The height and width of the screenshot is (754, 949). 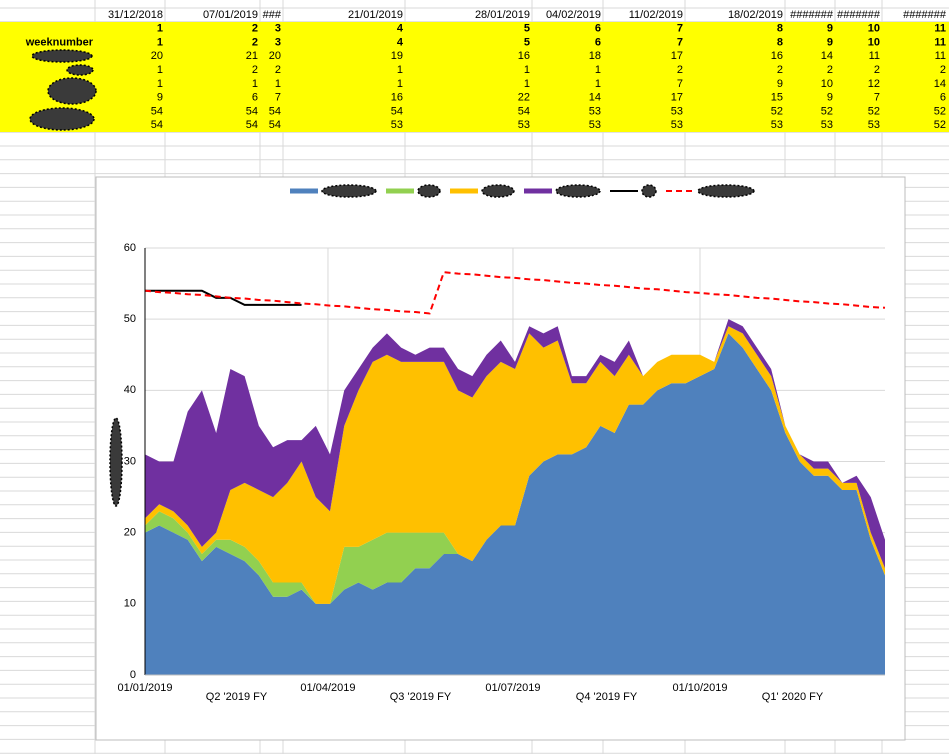 I want to click on date-cell: 21/01/2019, so click(x=375, y=15).